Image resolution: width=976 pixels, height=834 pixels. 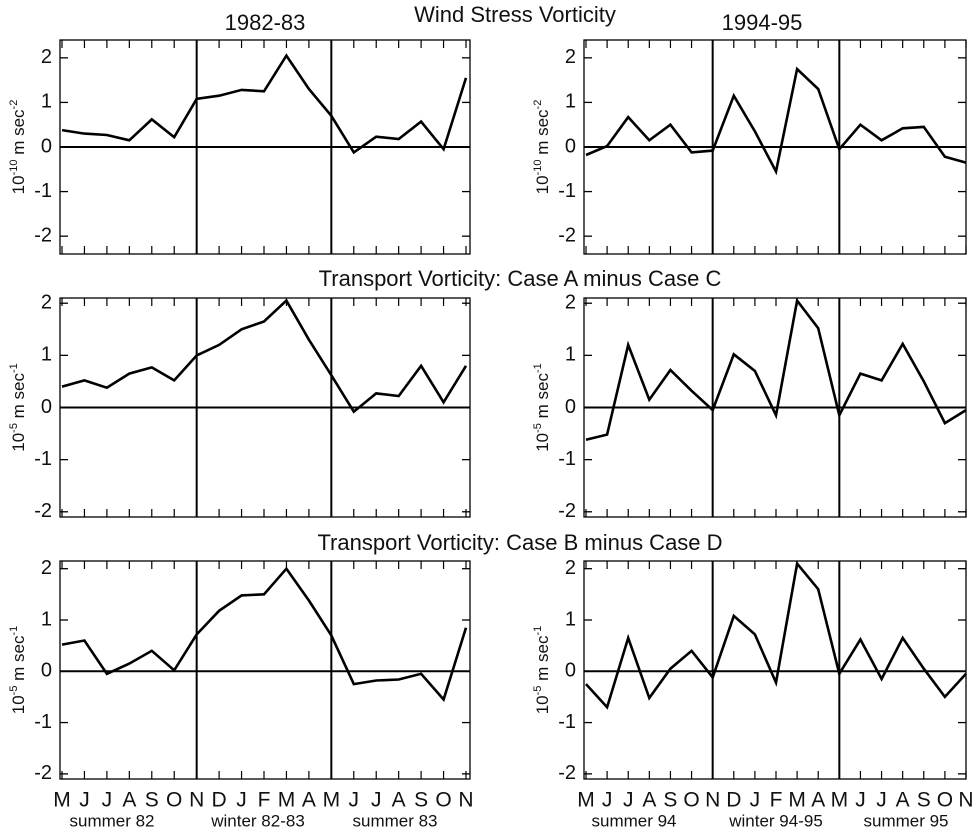 I want to click on season-label: winter 94-95, so click(x=775, y=820).